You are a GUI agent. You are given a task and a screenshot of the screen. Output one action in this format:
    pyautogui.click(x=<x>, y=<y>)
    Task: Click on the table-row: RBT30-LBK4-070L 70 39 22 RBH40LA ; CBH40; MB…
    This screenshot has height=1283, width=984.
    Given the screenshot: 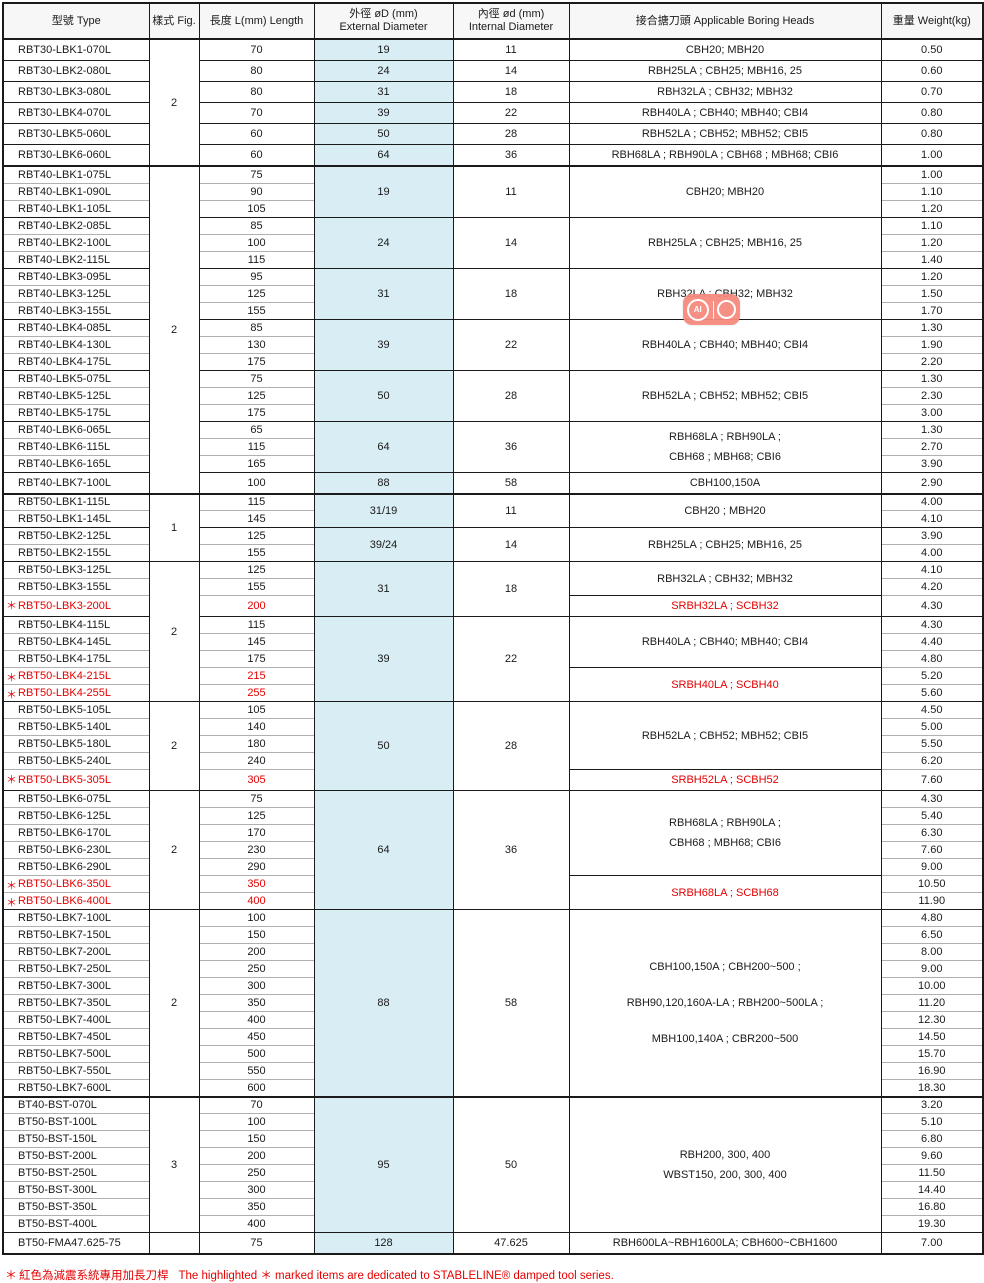 What is the action you would take?
    pyautogui.click(x=492, y=113)
    